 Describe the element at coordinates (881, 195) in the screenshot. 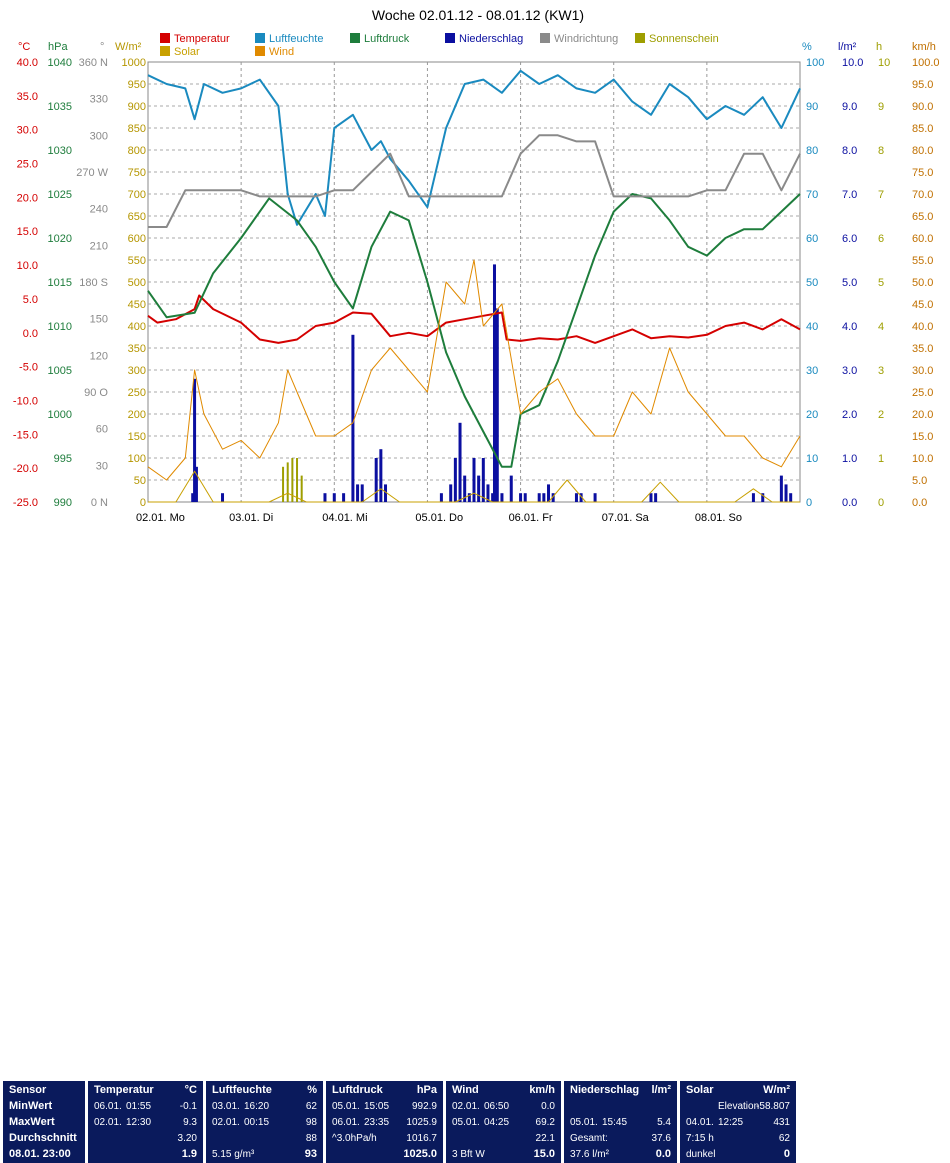

I see `tick-h: 7` at that location.